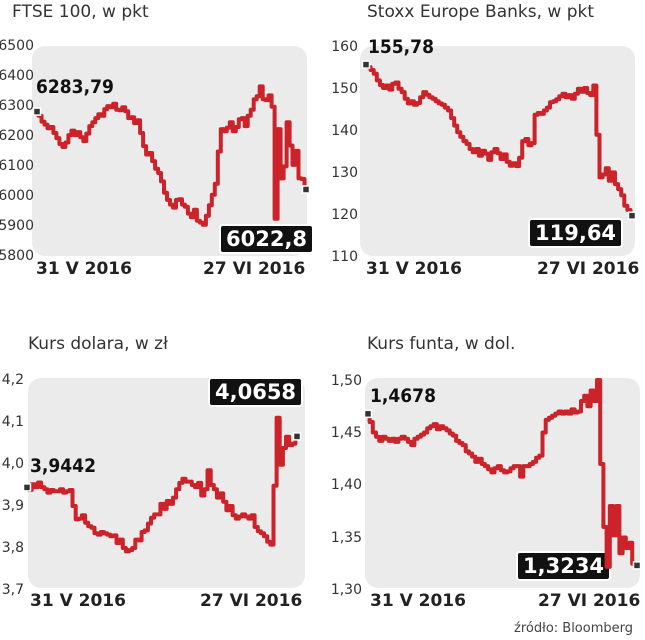  Describe the element at coordinates (344, 173) in the screenshot. I see `y-tick-label: 130` at that location.